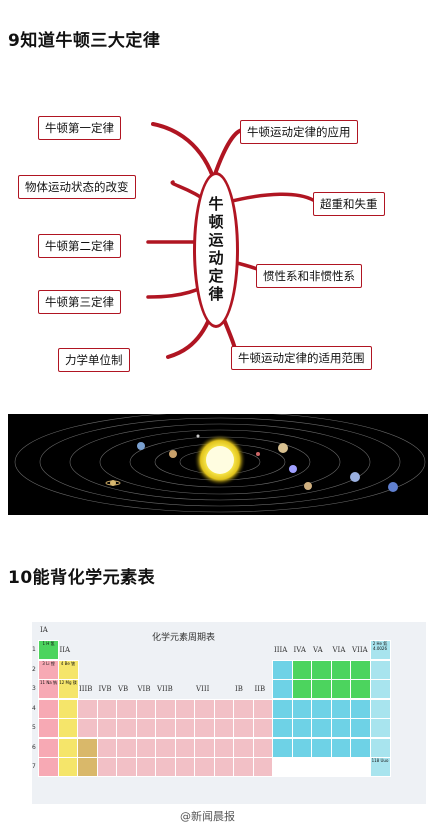 Image resolution: width=438 pixels, height=830 pixels. What do you see at coordinates (68, 689) in the screenshot?
I see `element-cell: 12 Mg 镁` at bounding box center [68, 689].